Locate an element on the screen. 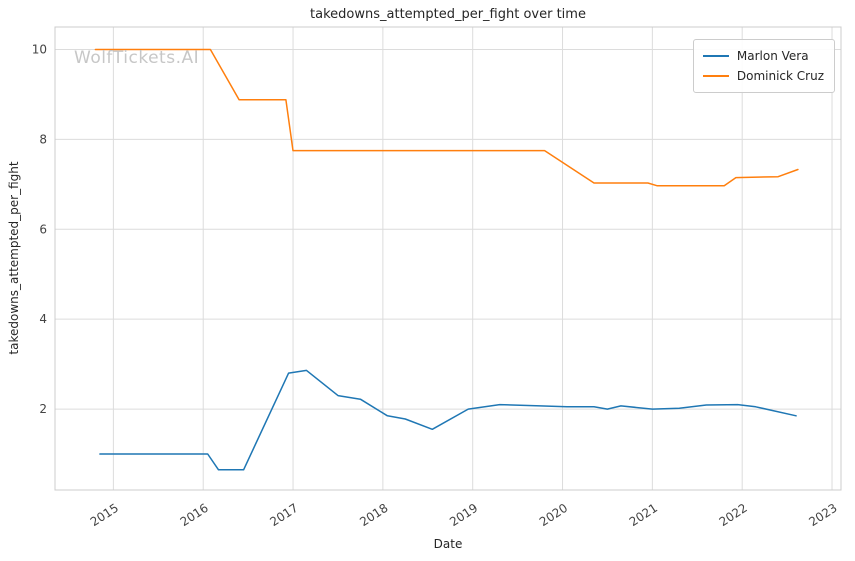 This screenshot has width=855, height=561. x-tick-label-2016: 2016 is located at coordinates (194, 515).